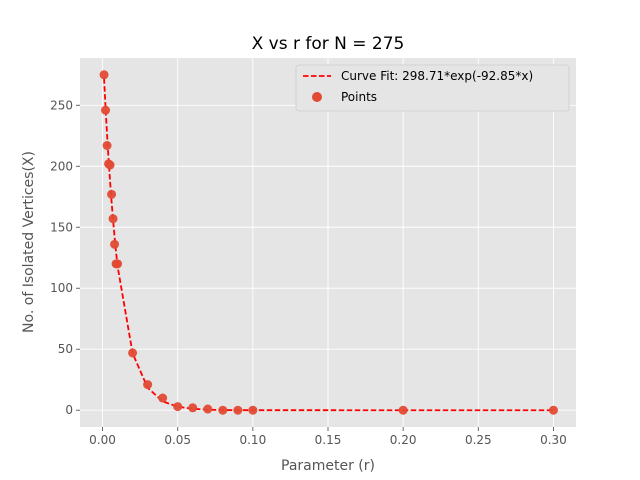 The width and height of the screenshot is (640, 480). What do you see at coordinates (102, 440) in the screenshot?
I see `x-tick-label: 0.00` at bounding box center [102, 440].